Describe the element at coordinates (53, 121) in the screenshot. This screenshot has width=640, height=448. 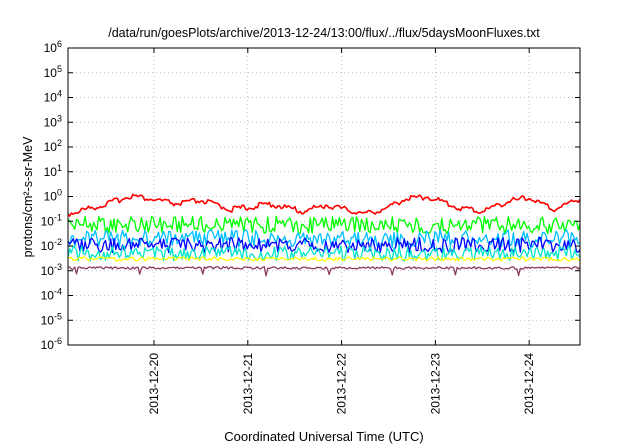
I see `y-tick-label: 10³` at that location.